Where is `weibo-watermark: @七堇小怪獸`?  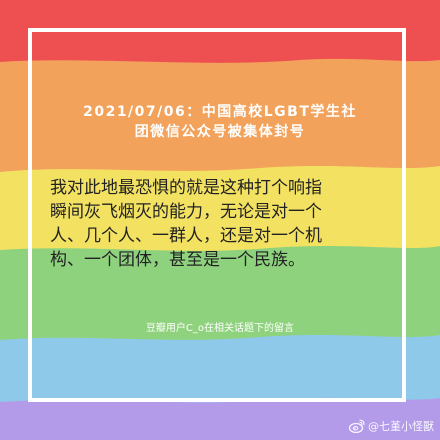
weibo-watermark: @七堇小怪獸 is located at coordinates (391, 426).